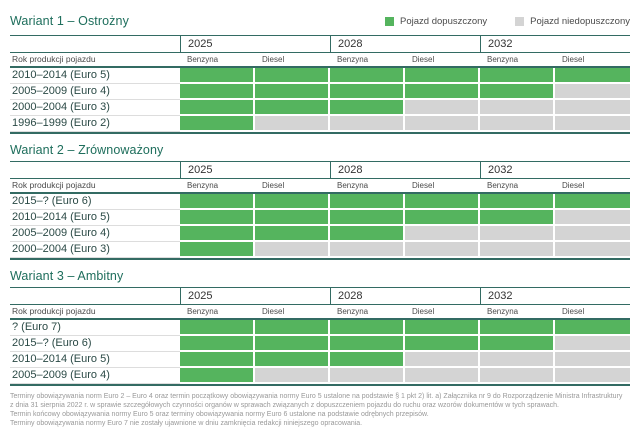 This screenshot has width=640, height=447. I want to click on legend-not-allowed-label: Pojazd niedopuszczony, so click(580, 21).